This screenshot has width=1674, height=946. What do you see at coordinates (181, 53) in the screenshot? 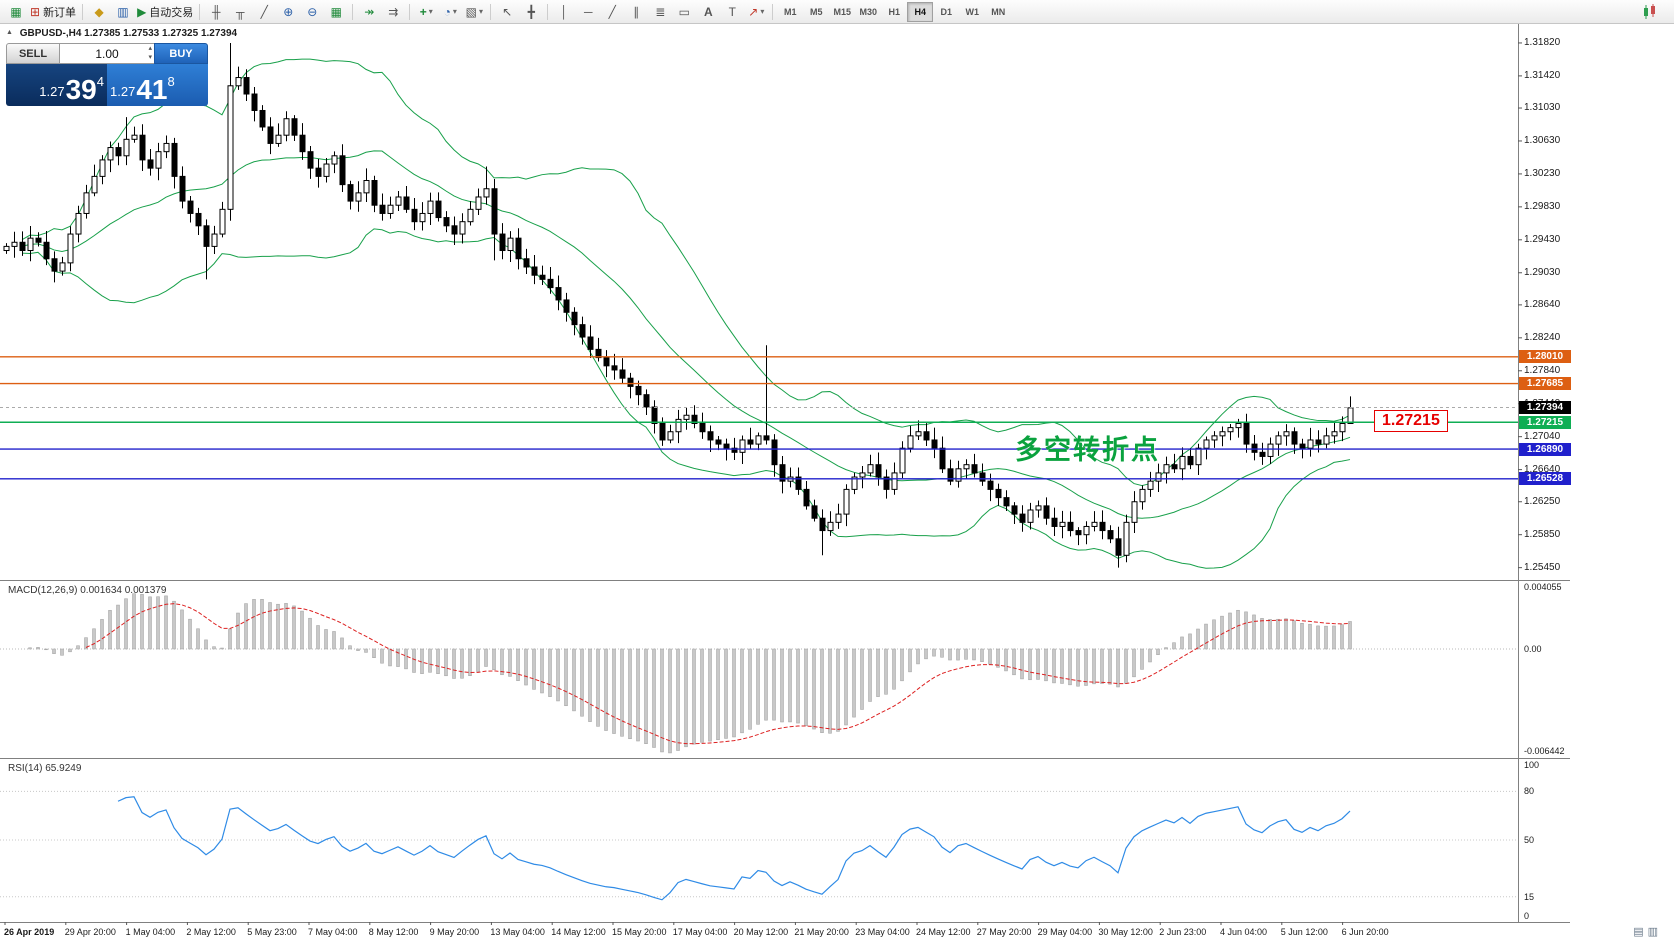
I see `buy-button: BUY` at bounding box center [181, 53].